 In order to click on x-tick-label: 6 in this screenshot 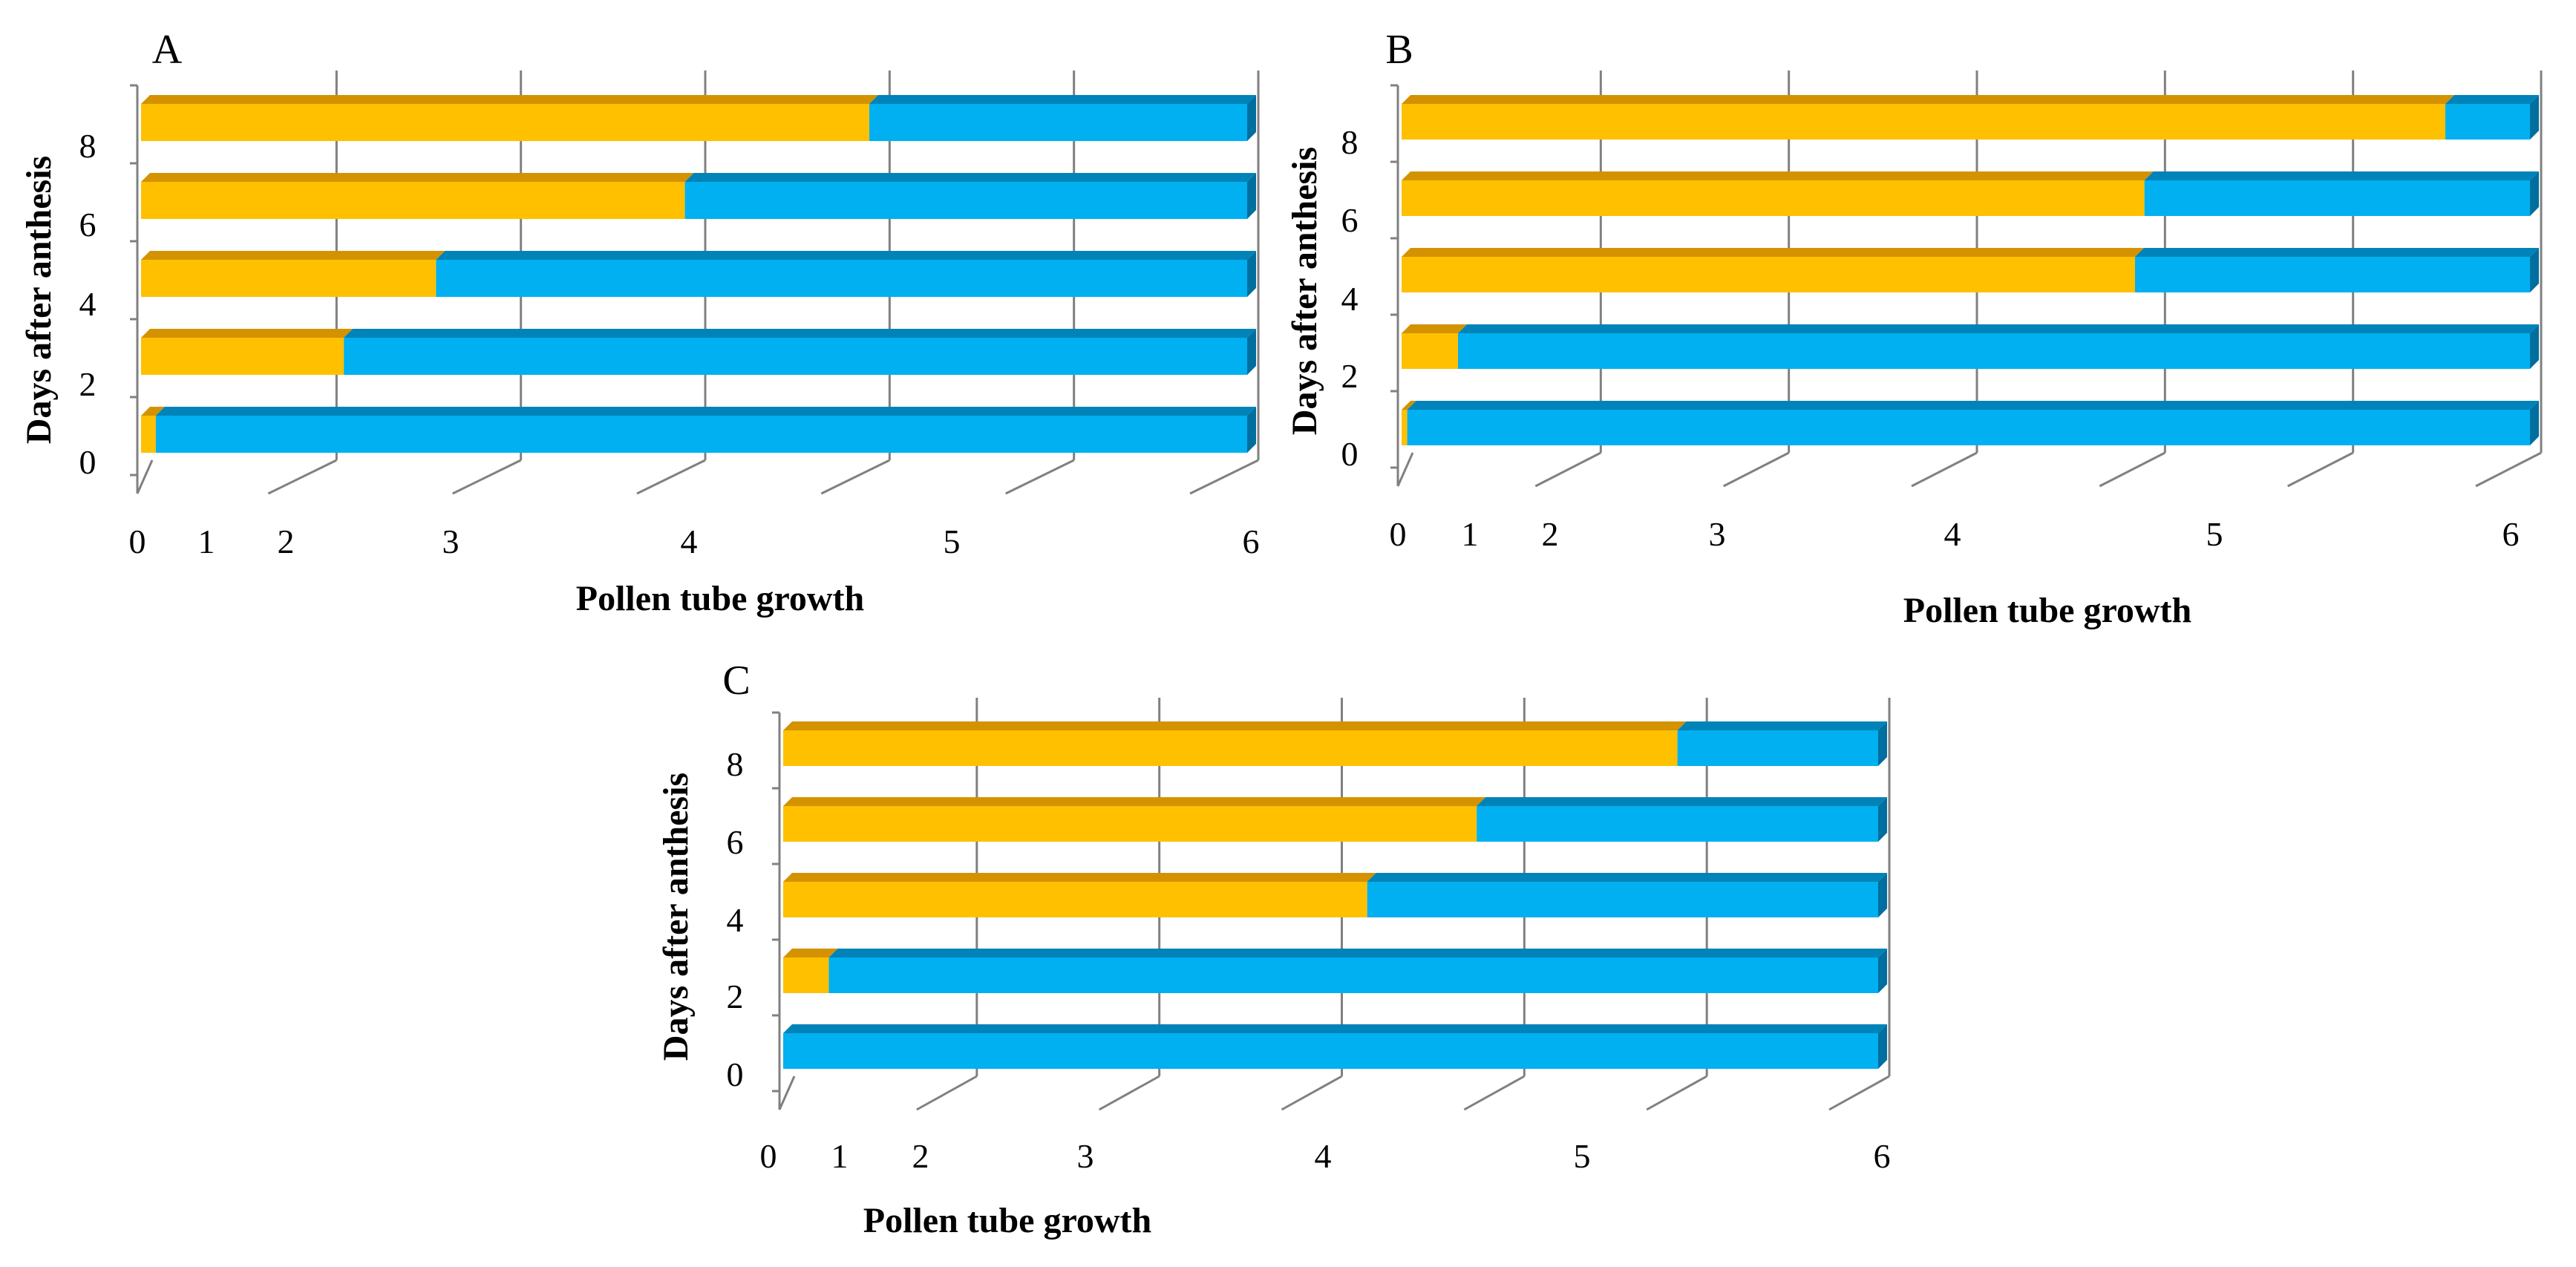, I will do `click(2512, 534)`.